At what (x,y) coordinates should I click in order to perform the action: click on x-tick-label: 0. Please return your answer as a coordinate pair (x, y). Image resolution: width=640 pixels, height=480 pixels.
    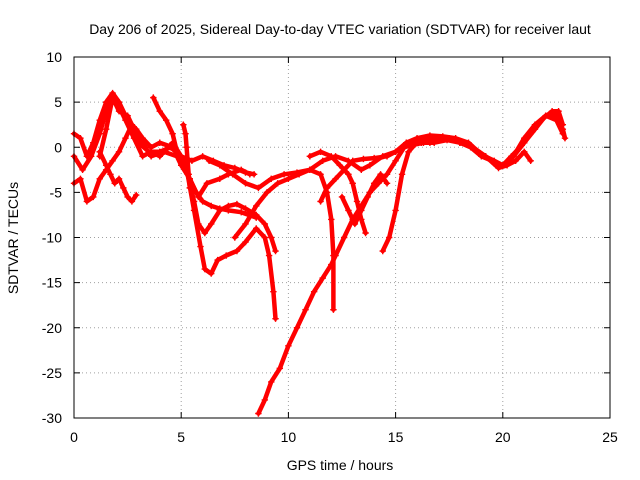
    Looking at the image, I should click on (74, 437).